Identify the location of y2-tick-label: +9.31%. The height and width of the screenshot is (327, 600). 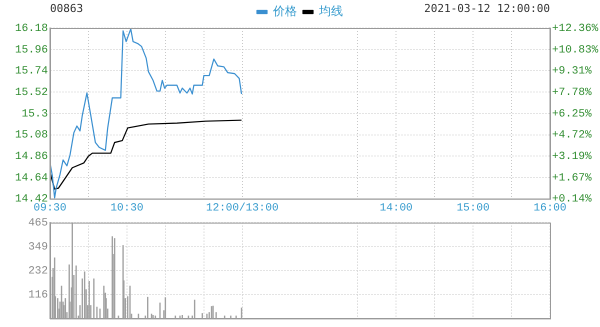
(572, 72).